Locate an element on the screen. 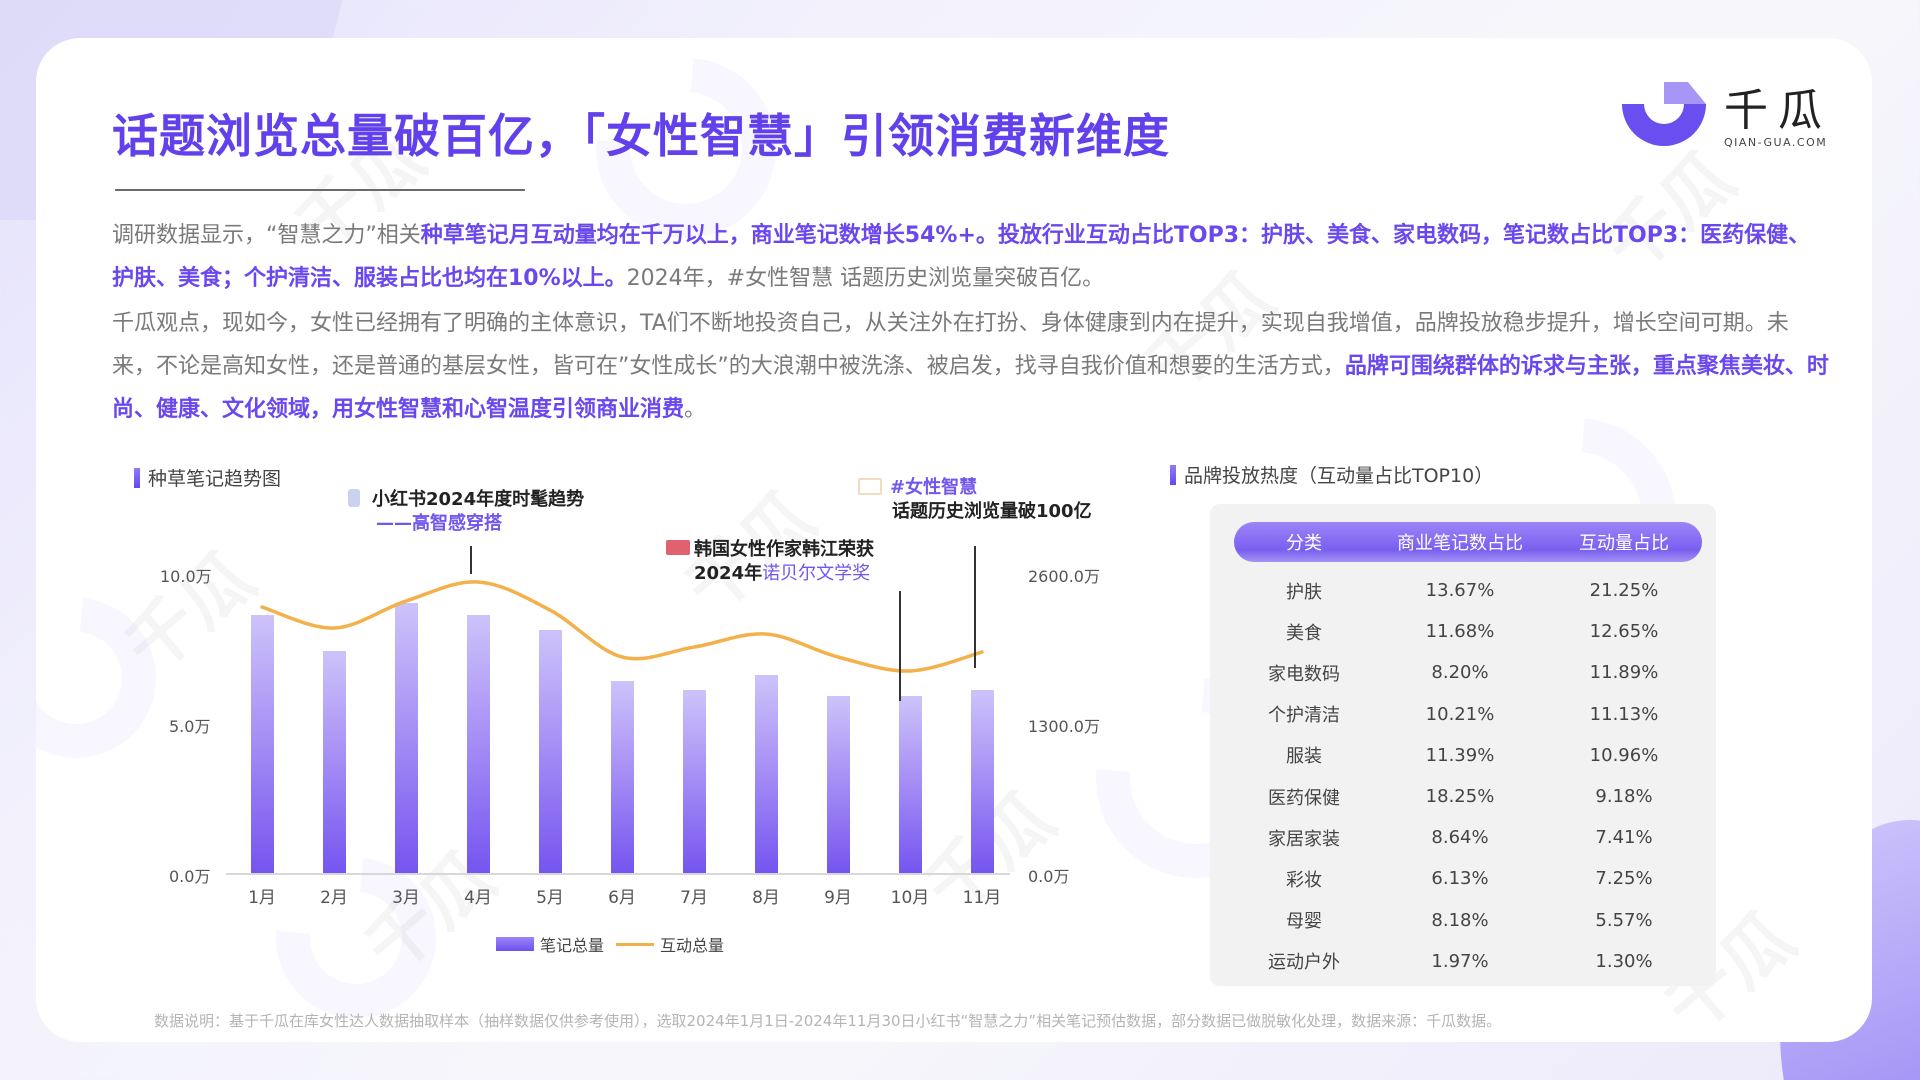  callout-accent-text: #女性智慧 is located at coordinates (934, 487).